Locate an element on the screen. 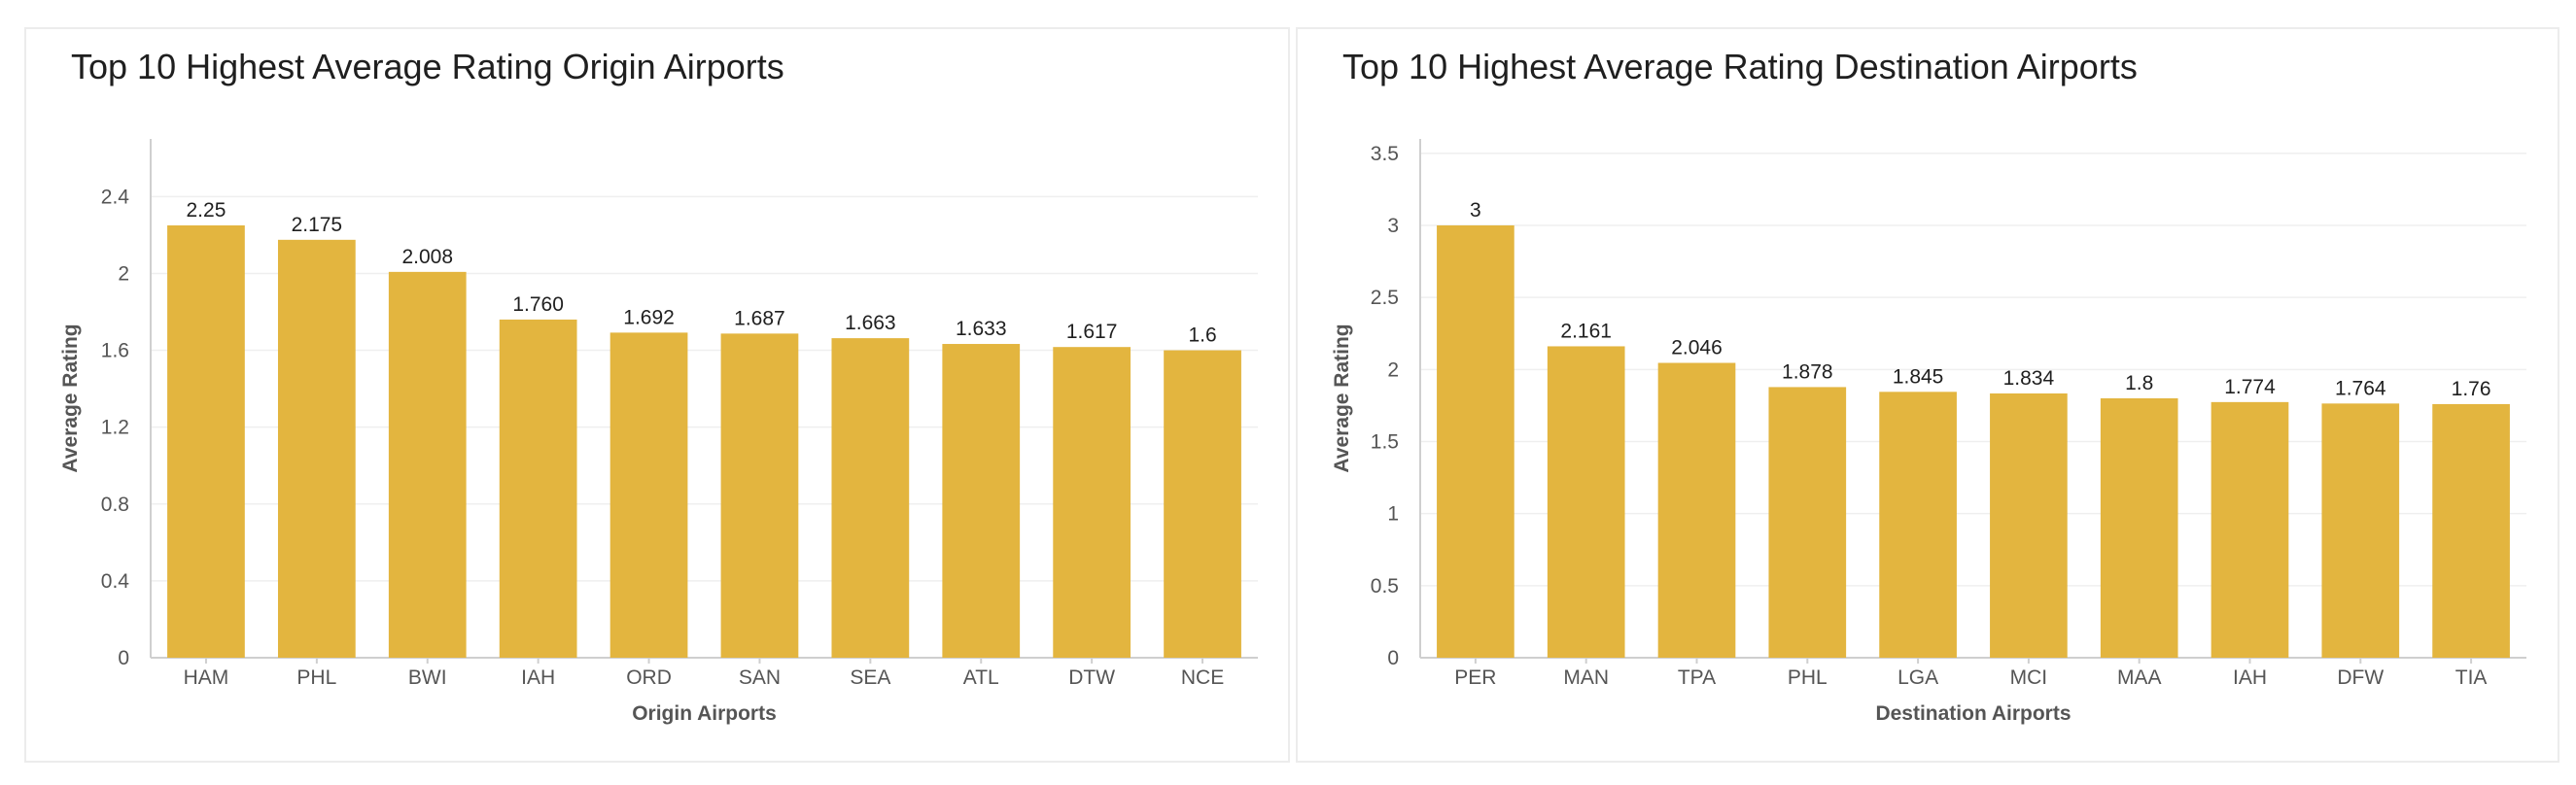 This screenshot has width=2576, height=785. data-label: 3 is located at coordinates (1476, 210).